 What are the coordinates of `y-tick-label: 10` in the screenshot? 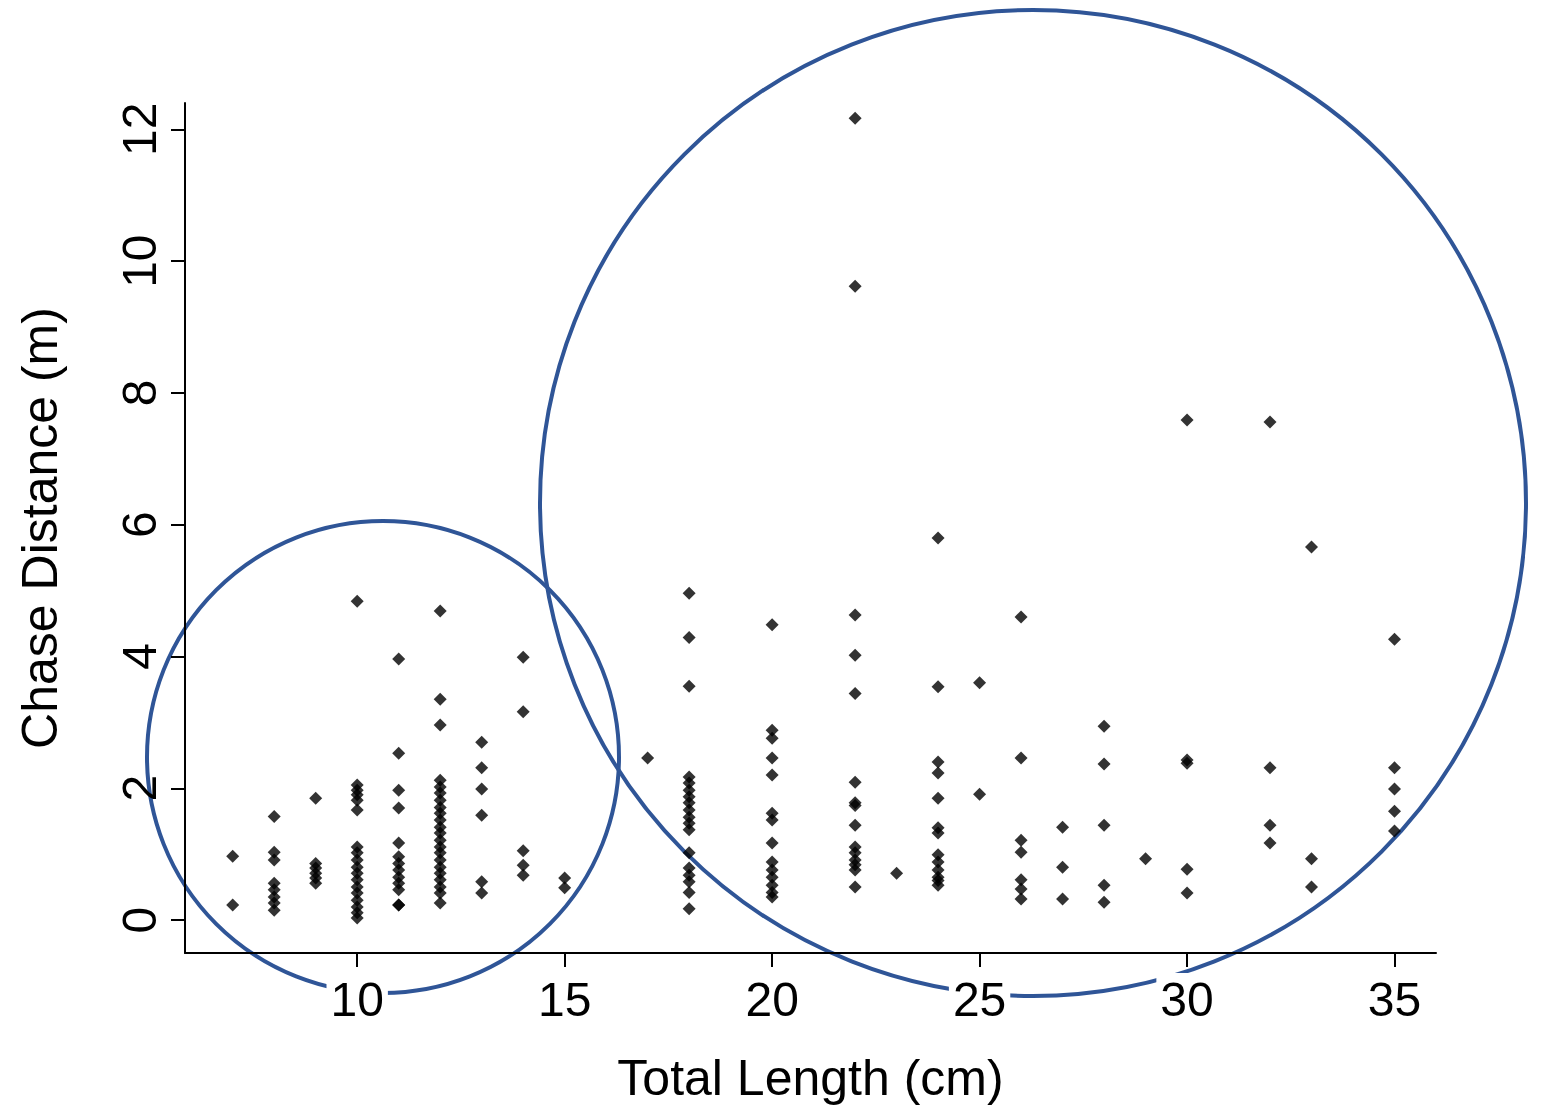 It's located at (139, 261).